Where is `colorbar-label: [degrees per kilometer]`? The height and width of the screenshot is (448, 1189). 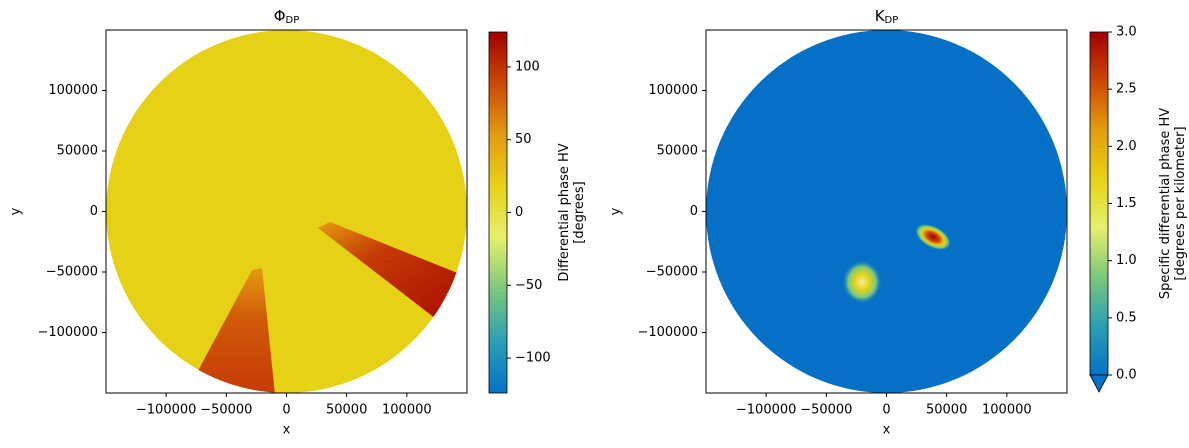 colorbar-label: [degrees per kilometer] is located at coordinates (1180, 203).